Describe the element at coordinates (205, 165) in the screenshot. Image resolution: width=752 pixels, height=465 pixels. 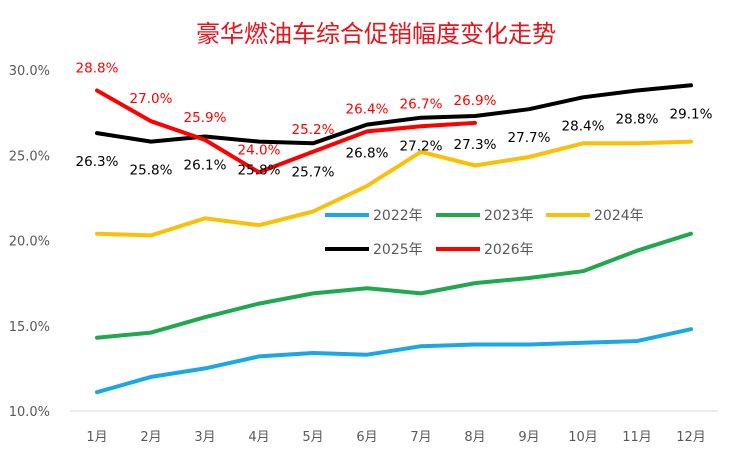
I see `data-label: 26.1%` at that location.